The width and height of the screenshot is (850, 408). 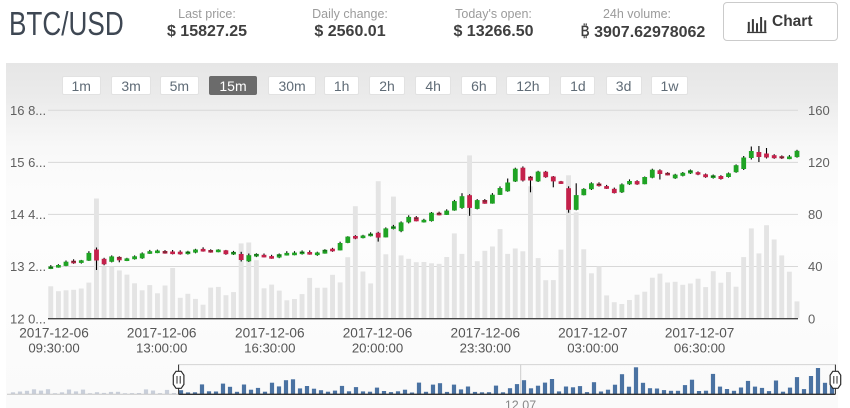 I want to click on svg-text: 03:00:00, so click(x=592, y=348).